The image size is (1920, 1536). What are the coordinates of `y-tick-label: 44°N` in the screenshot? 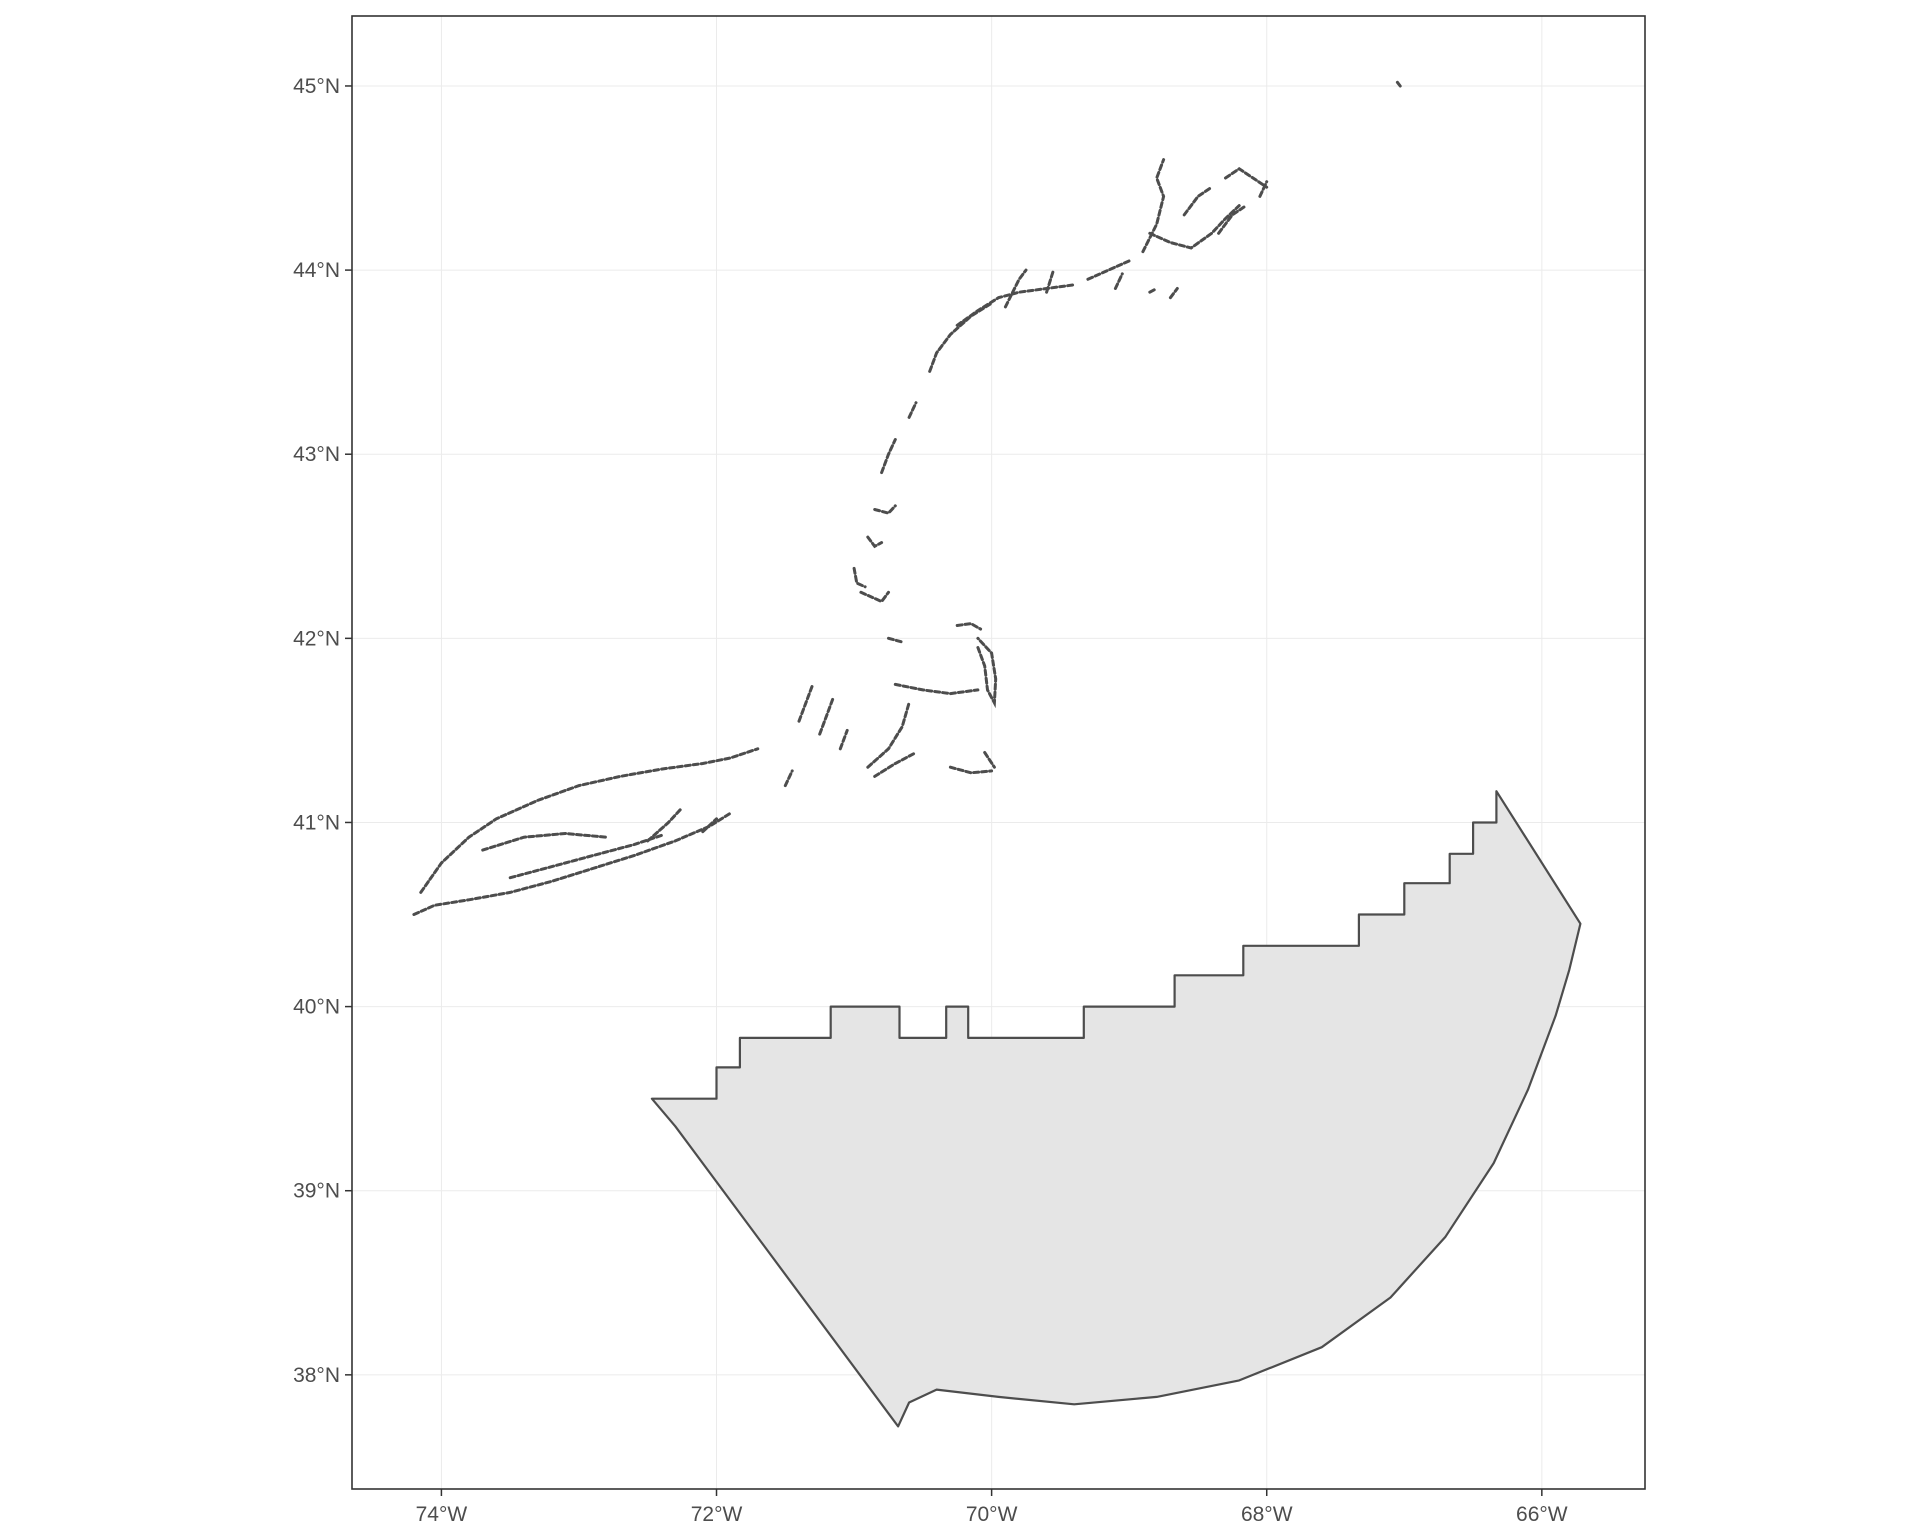 It's located at (316, 270).